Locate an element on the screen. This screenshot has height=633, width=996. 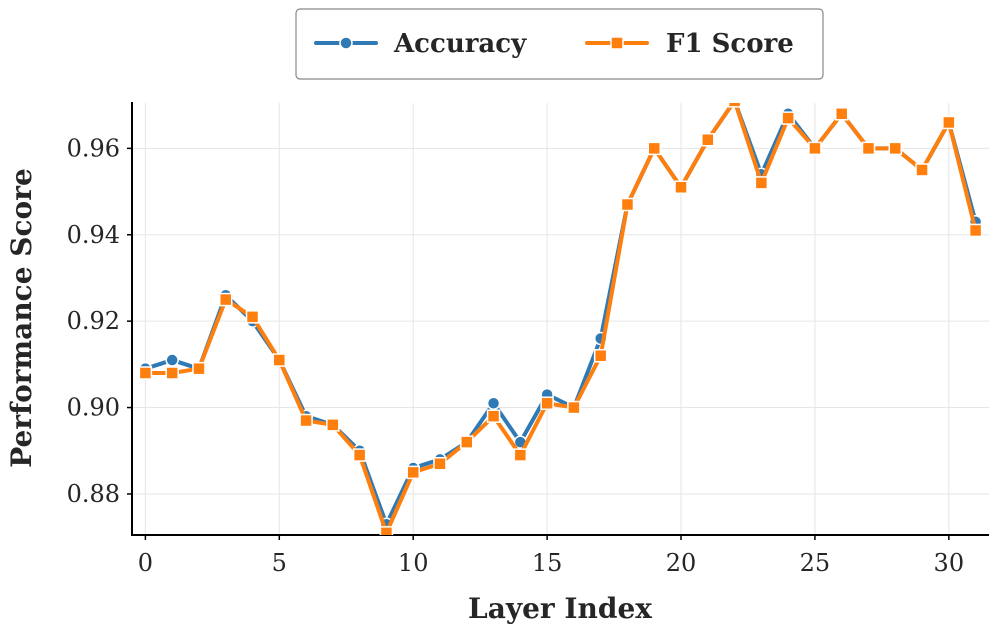
y-axis-title: Performance Score is located at coordinates (21, 318).